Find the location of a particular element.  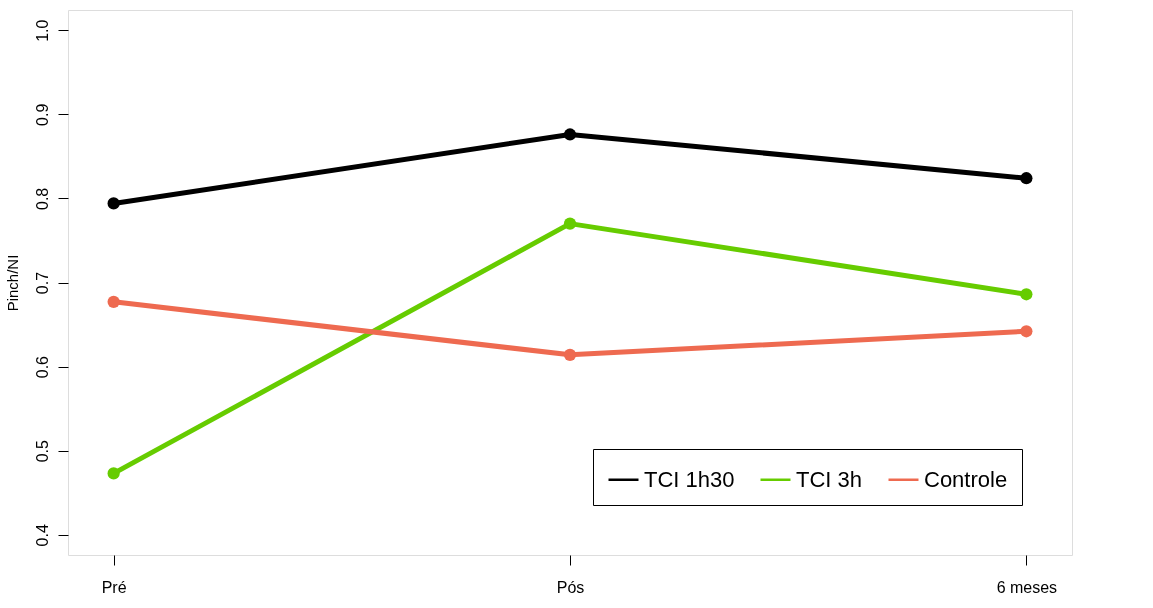

x-tick-label: Pós is located at coordinates (570, 587).